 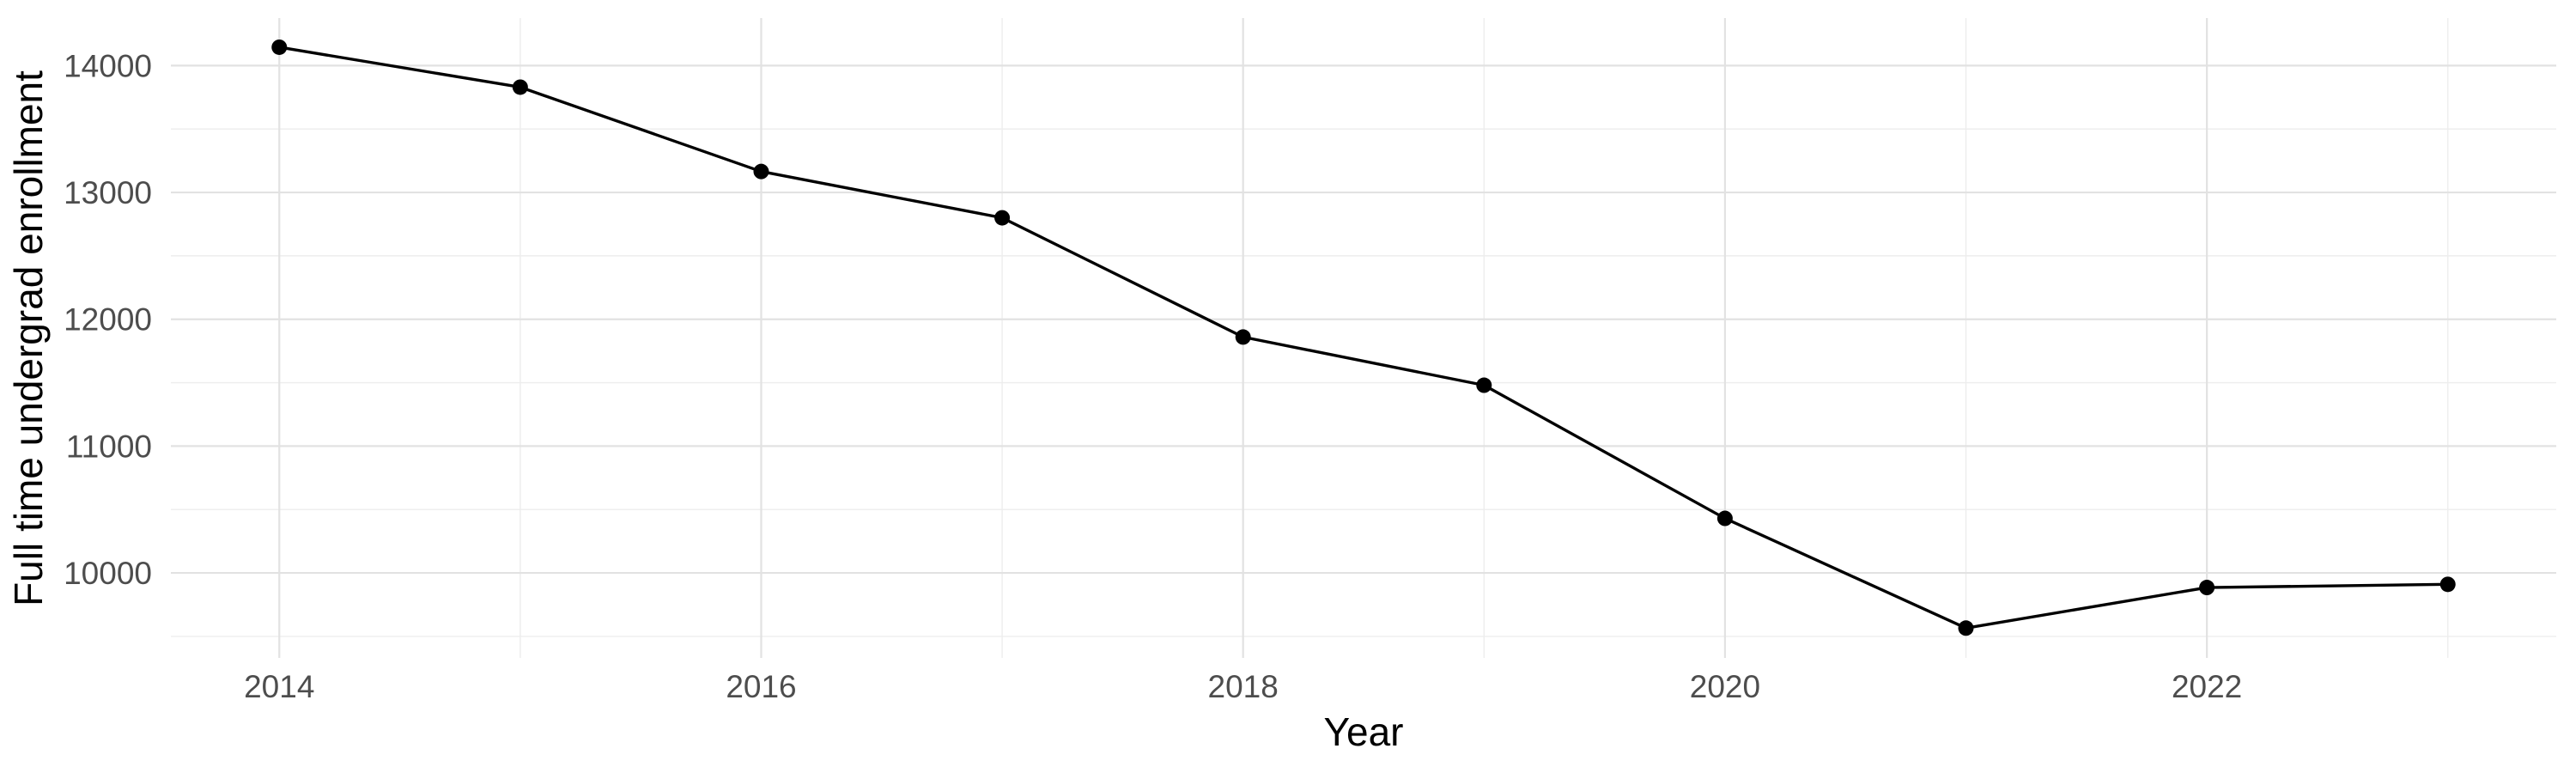 I want to click on x-tick-label: 2018, so click(x=1243, y=686).